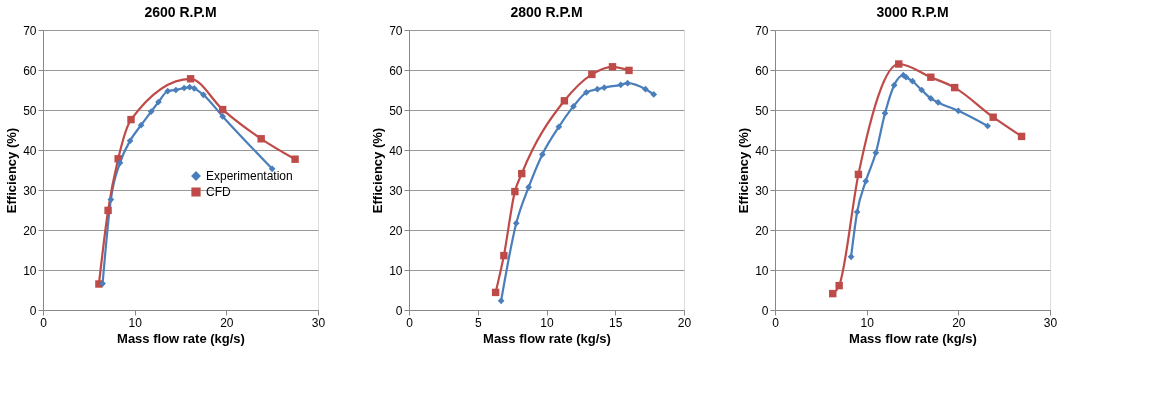  Describe the element at coordinates (912, 12) in the screenshot. I see `chart-title: 3000 R.P.M` at that location.